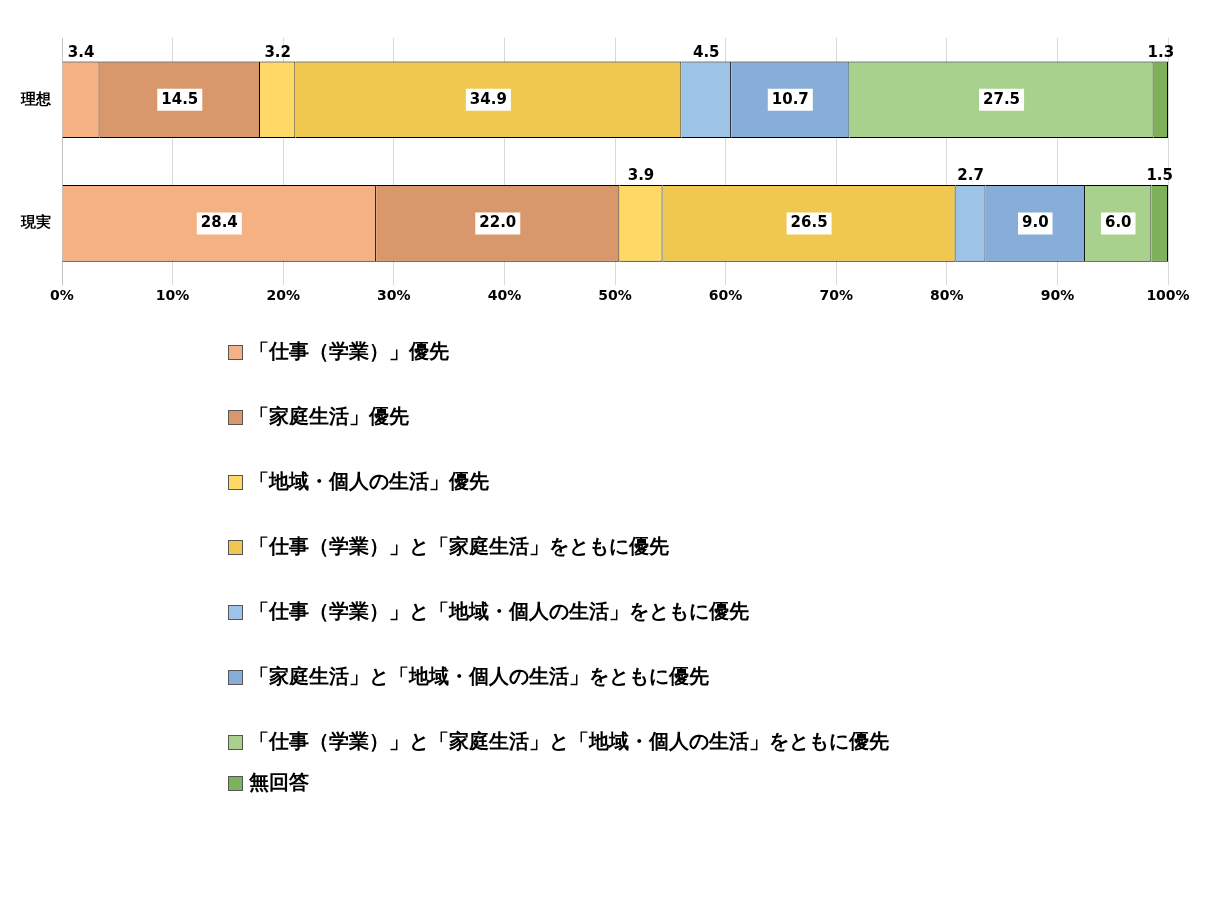  I want to click on x-tick-label: 70%, so click(836, 295).